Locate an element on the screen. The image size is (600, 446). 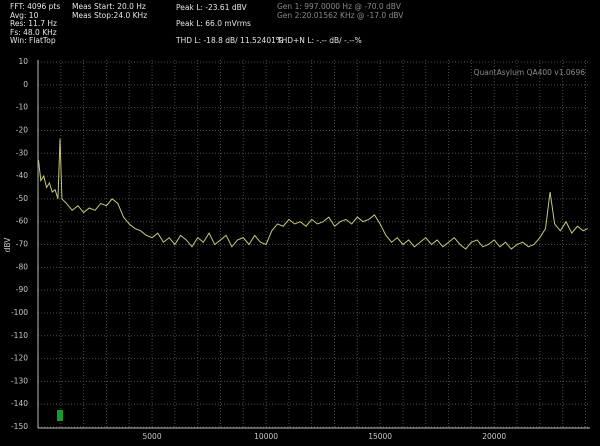
y-axis-label: dBV is located at coordinates (7, 245).